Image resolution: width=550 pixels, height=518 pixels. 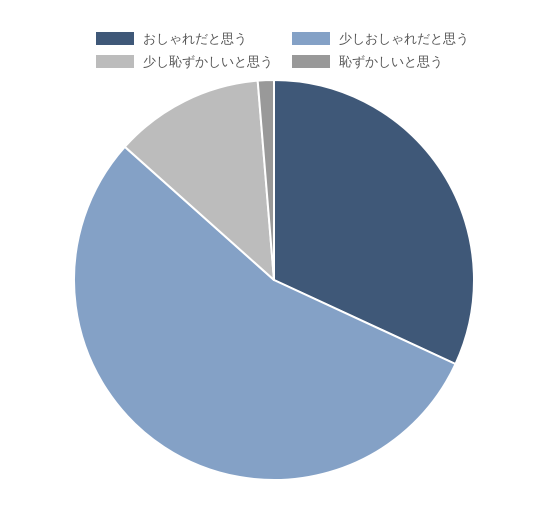 I want to click on legend-label: おしゃれだと思う, so click(x=195, y=39).